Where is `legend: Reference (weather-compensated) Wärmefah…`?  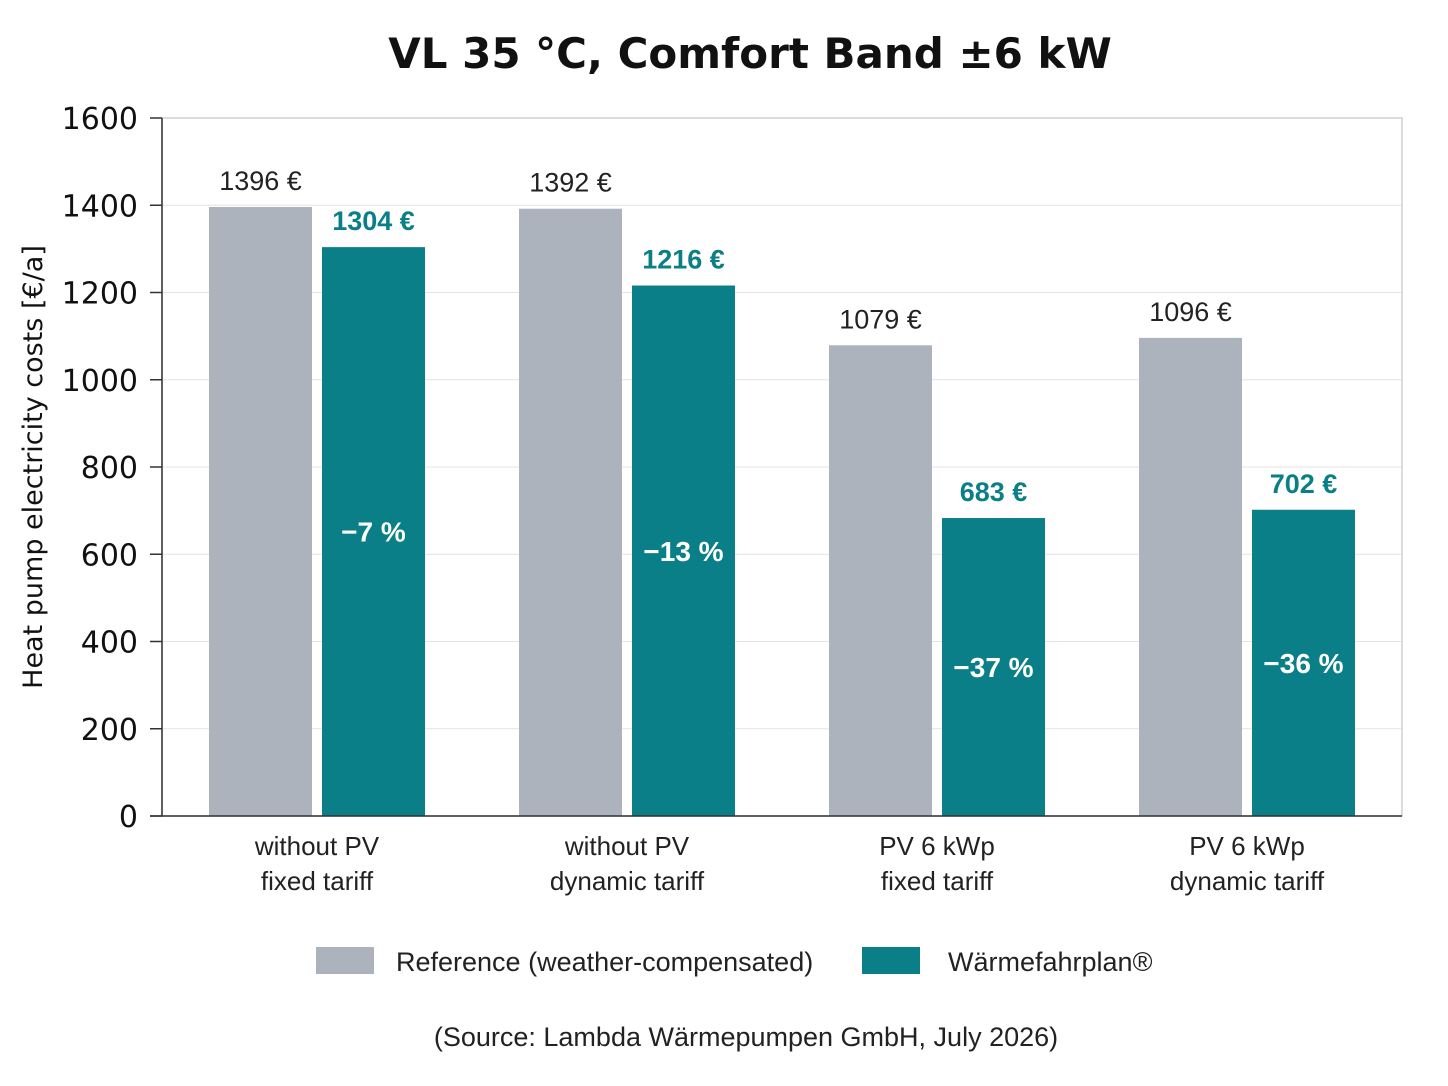 legend: Reference (weather-compensated) Wärmefah… is located at coordinates (734, 962).